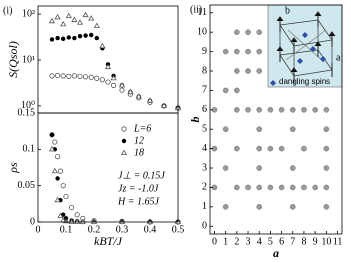 Image resolution: width=351 pixels, height=263 pixels. Describe the element at coordinates (270, 241) in the screenshot. I see `x-tick-label: 5` at that location.